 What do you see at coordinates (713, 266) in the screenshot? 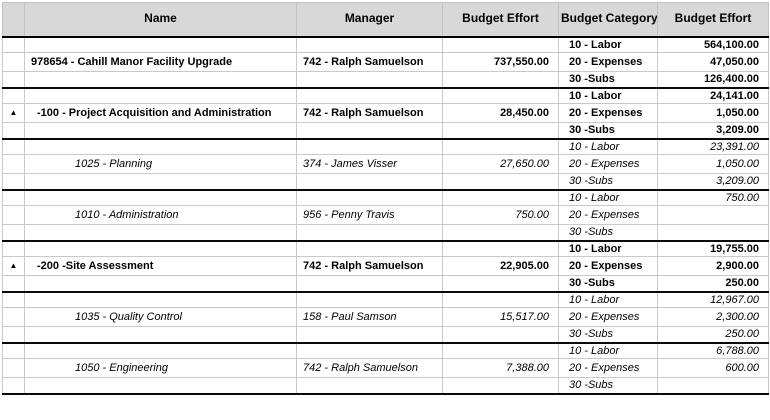
I see `category-effort-cell: 2,900.00` at bounding box center [713, 266].